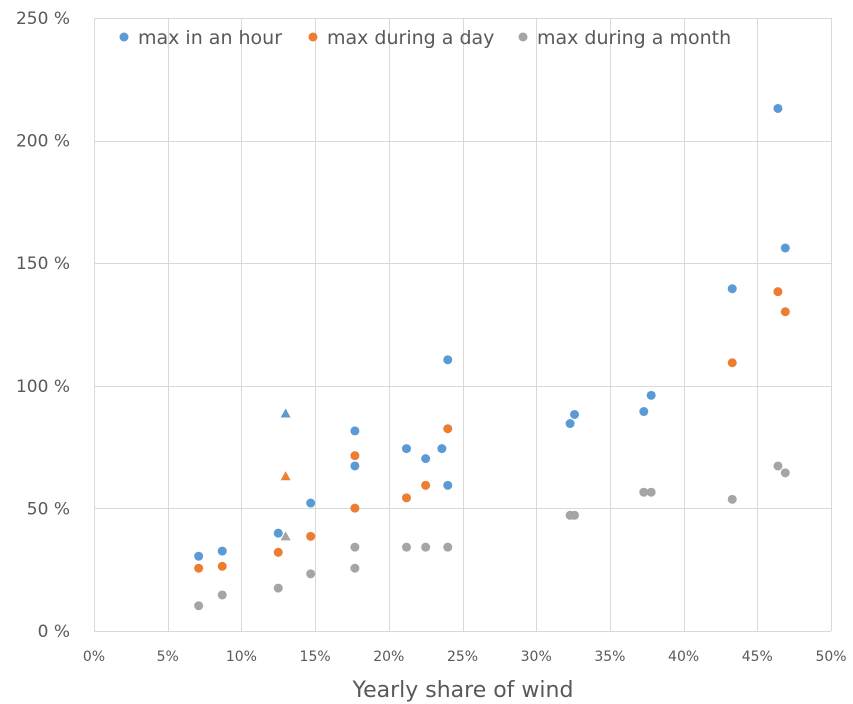  Describe the element at coordinates (43, 325) in the screenshot. I see `y-axis-tick-labels: 0 % 50 % 100 % 150 % 200 % 250 %` at that location.